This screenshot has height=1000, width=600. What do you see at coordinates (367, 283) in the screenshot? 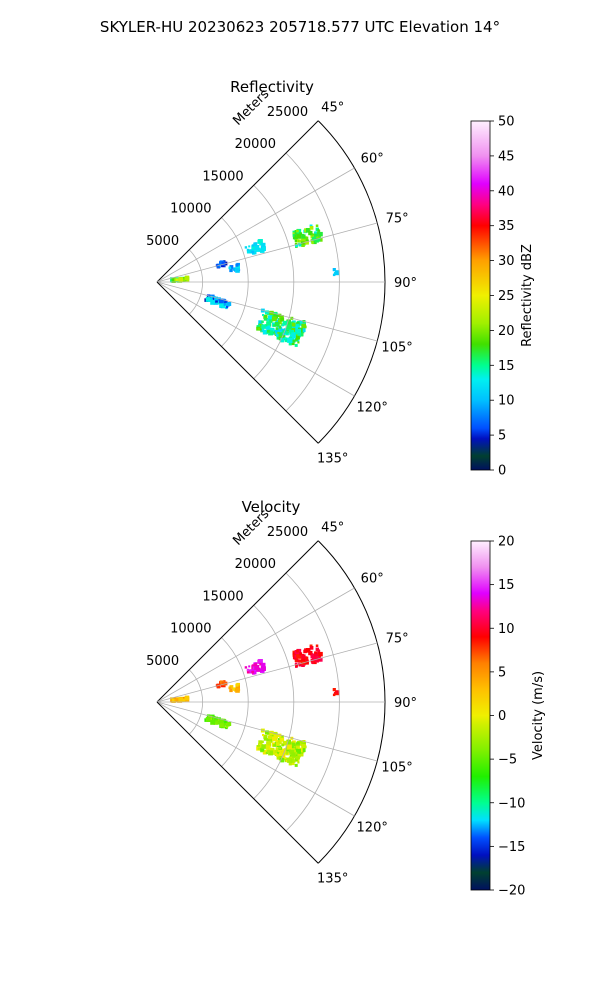
I see `reflectivity-angle-labels: 45° 60° 75° 90° 105° 120° 135°` at bounding box center [367, 283].